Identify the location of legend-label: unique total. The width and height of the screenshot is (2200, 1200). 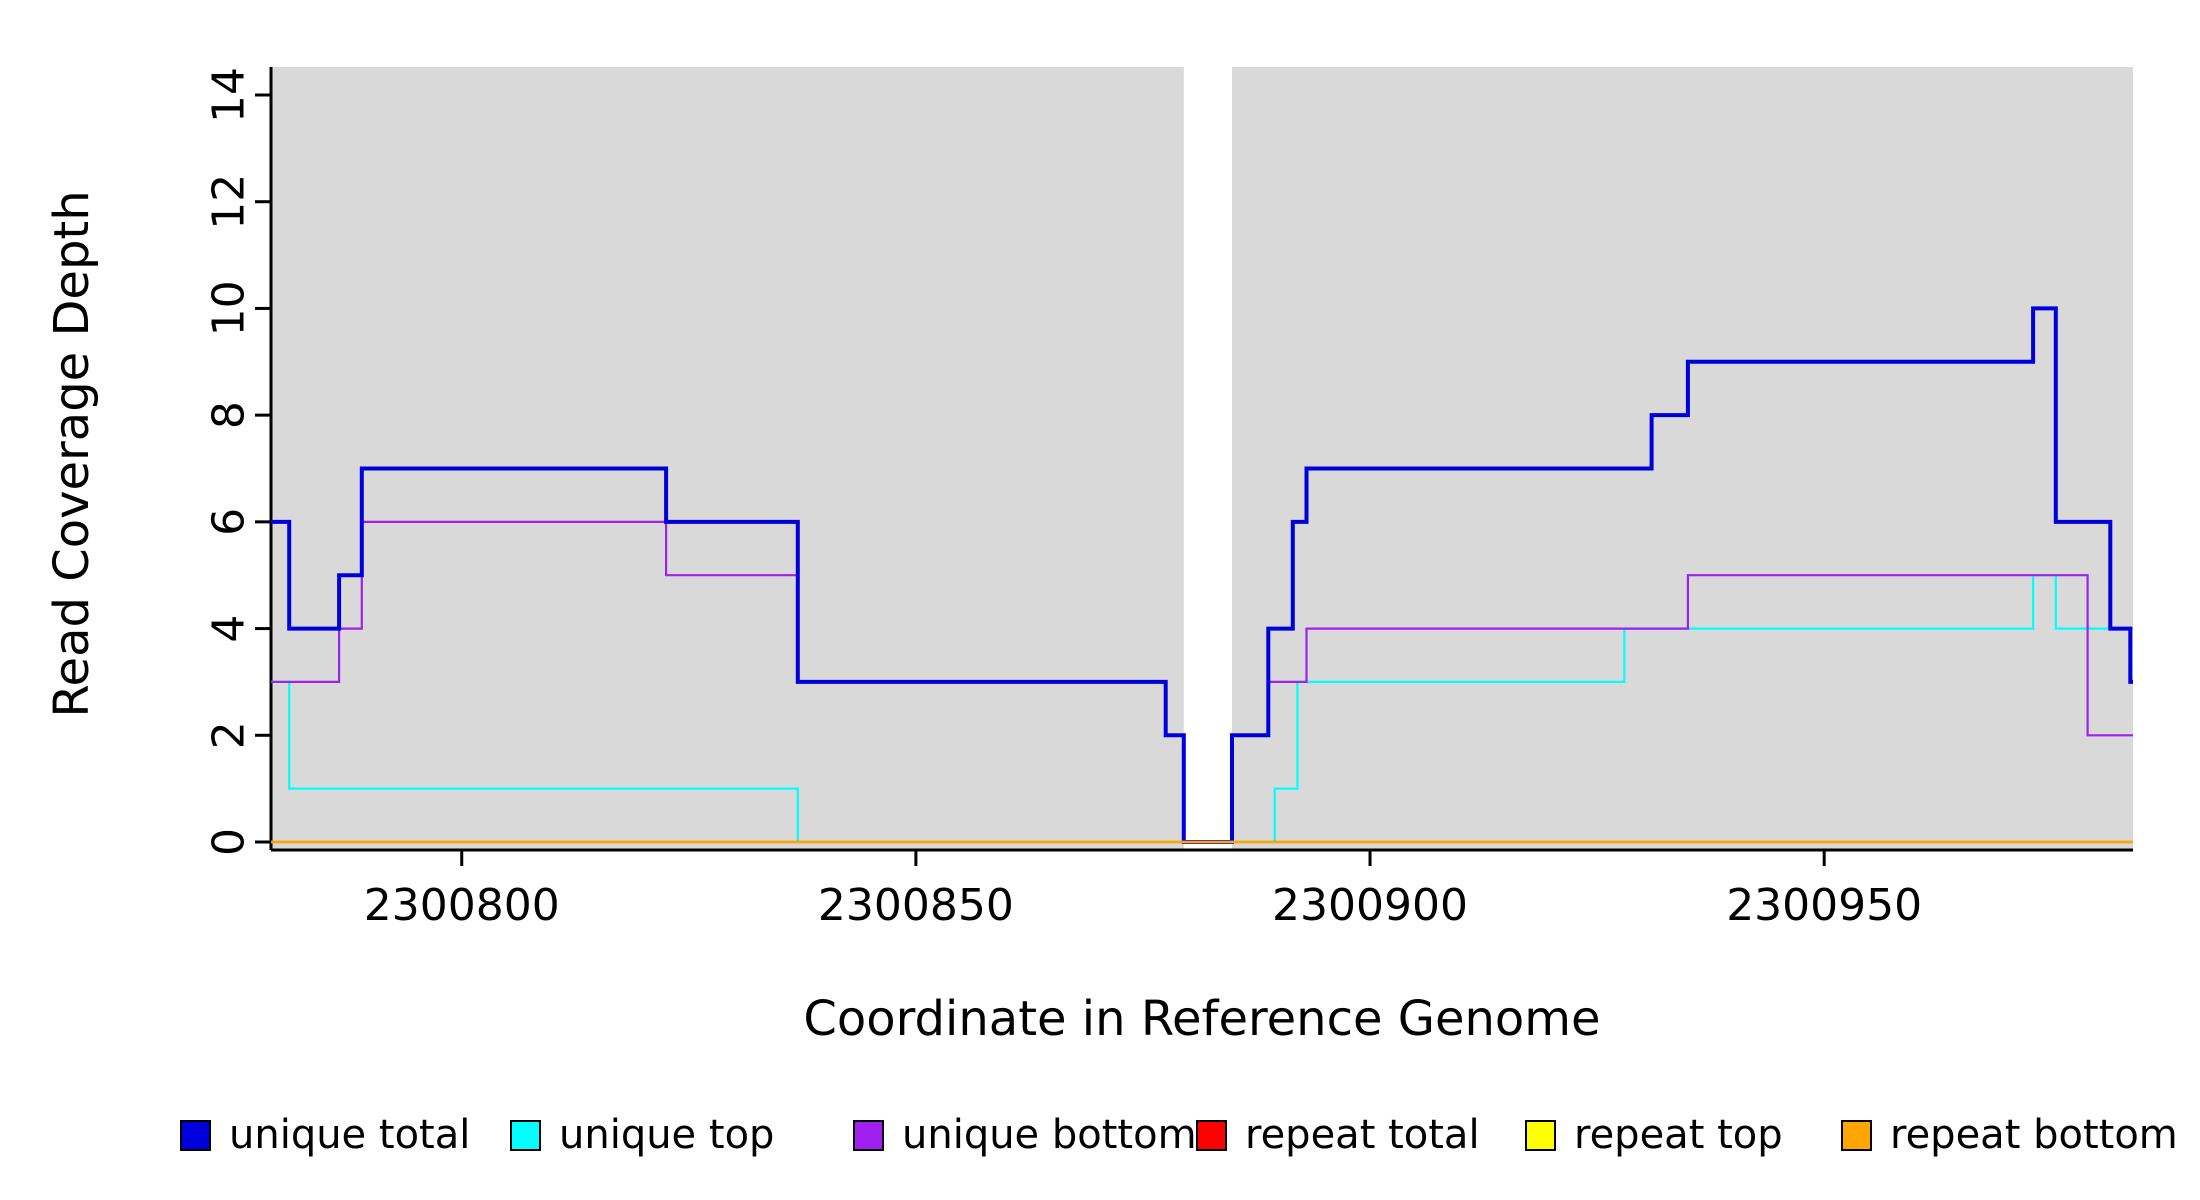
(350, 1135).